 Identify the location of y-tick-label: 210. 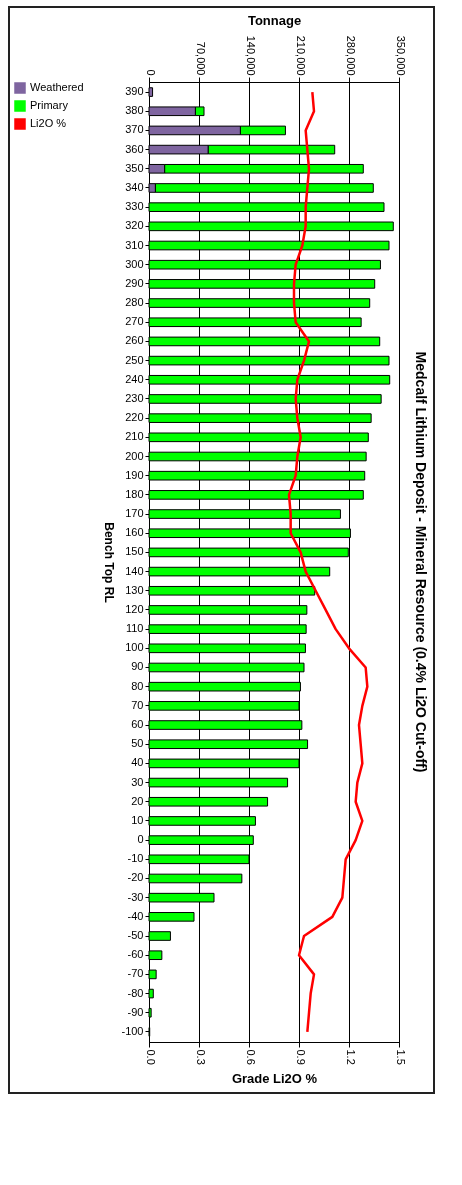
(134, 436).